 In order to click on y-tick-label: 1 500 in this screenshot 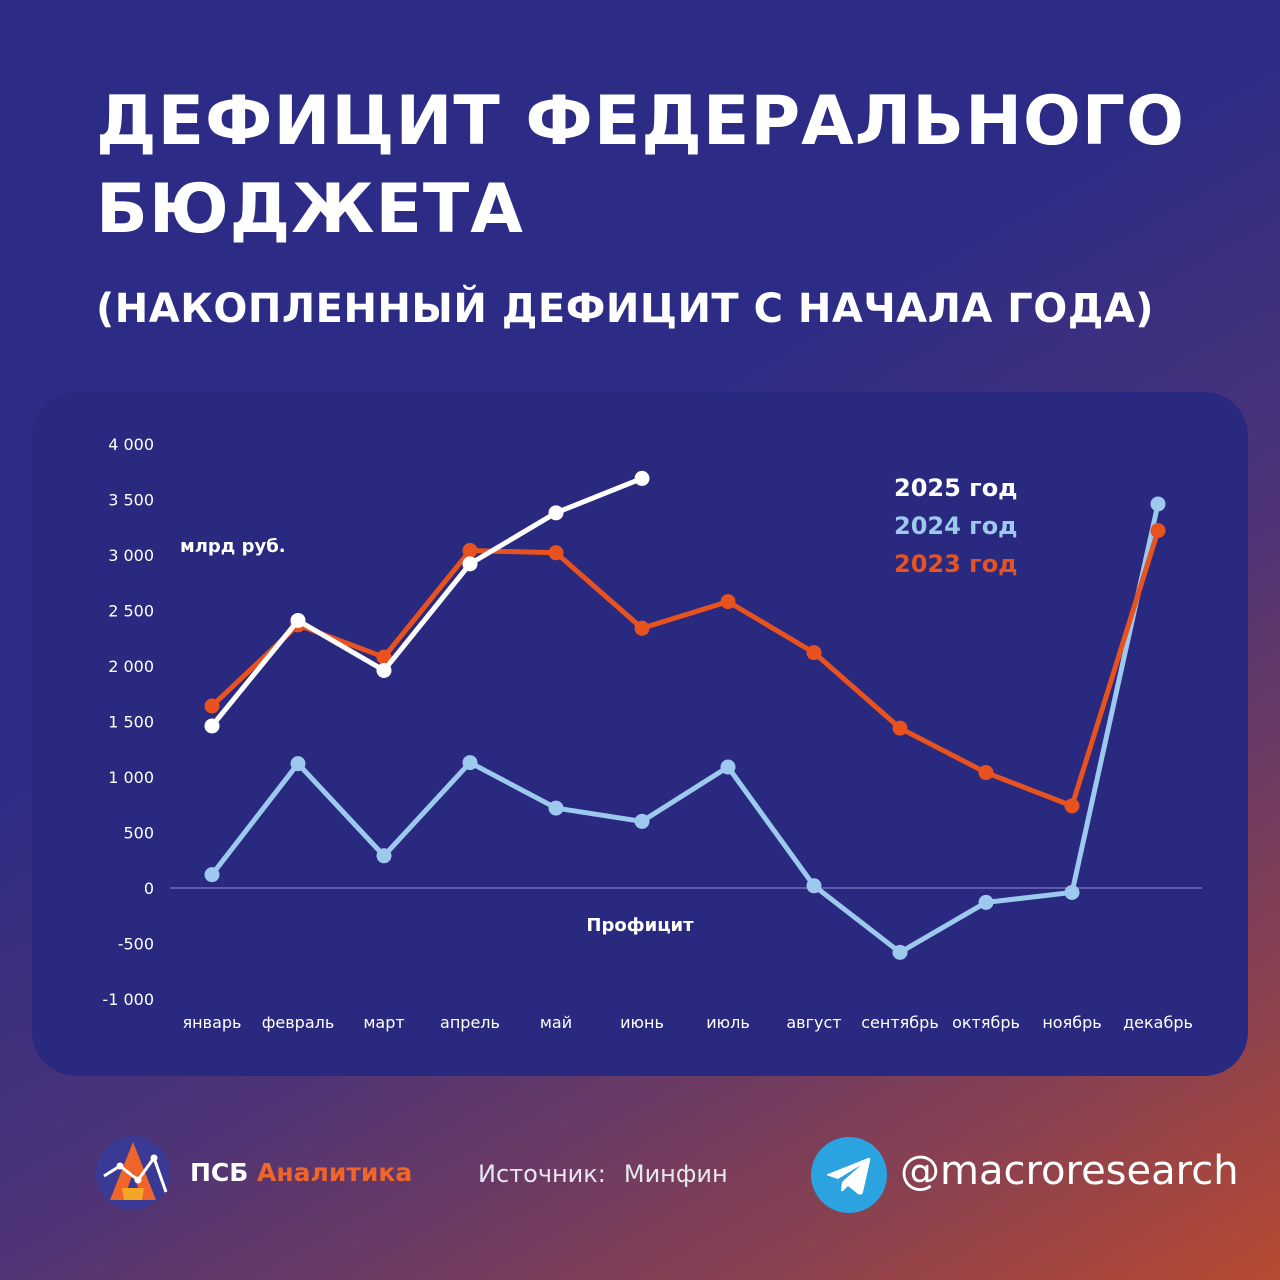, I will do `click(131, 722)`.